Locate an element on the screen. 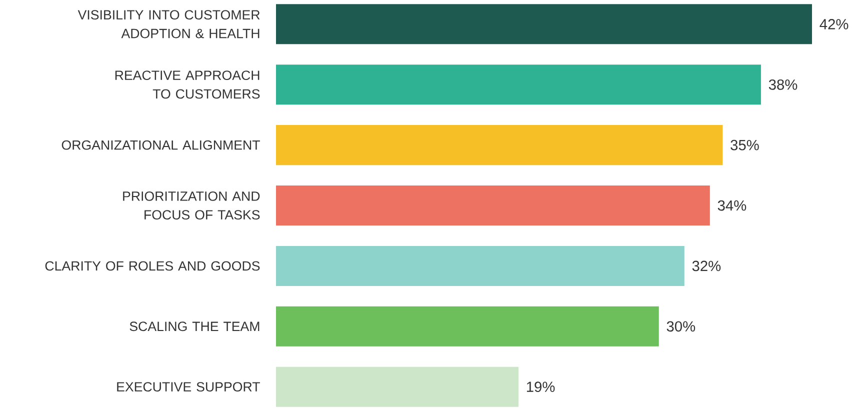 This screenshot has width=862, height=411. data-label: 35% is located at coordinates (744, 145).